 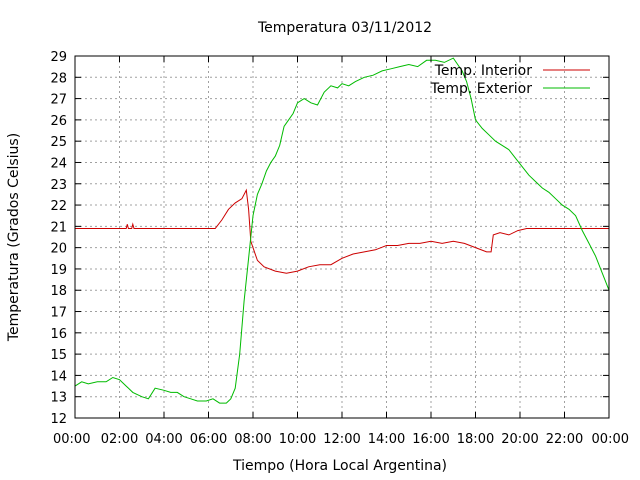 I want to click on y-tick-label: 28, so click(x=58, y=78).